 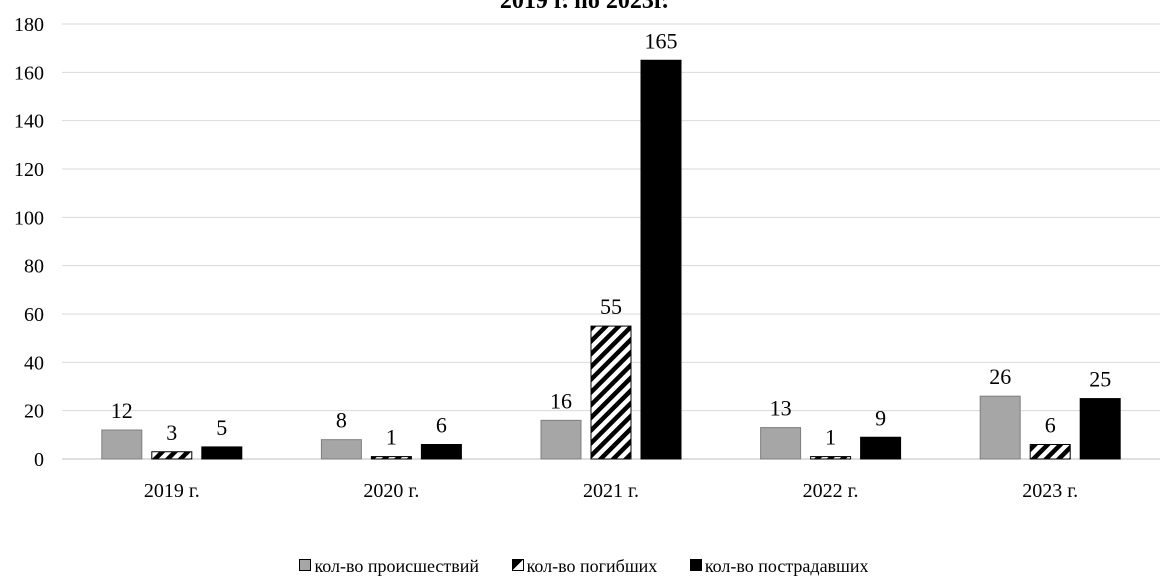 What do you see at coordinates (695, 565) in the screenshot?
I see `legend-swatch-injured` at bounding box center [695, 565].